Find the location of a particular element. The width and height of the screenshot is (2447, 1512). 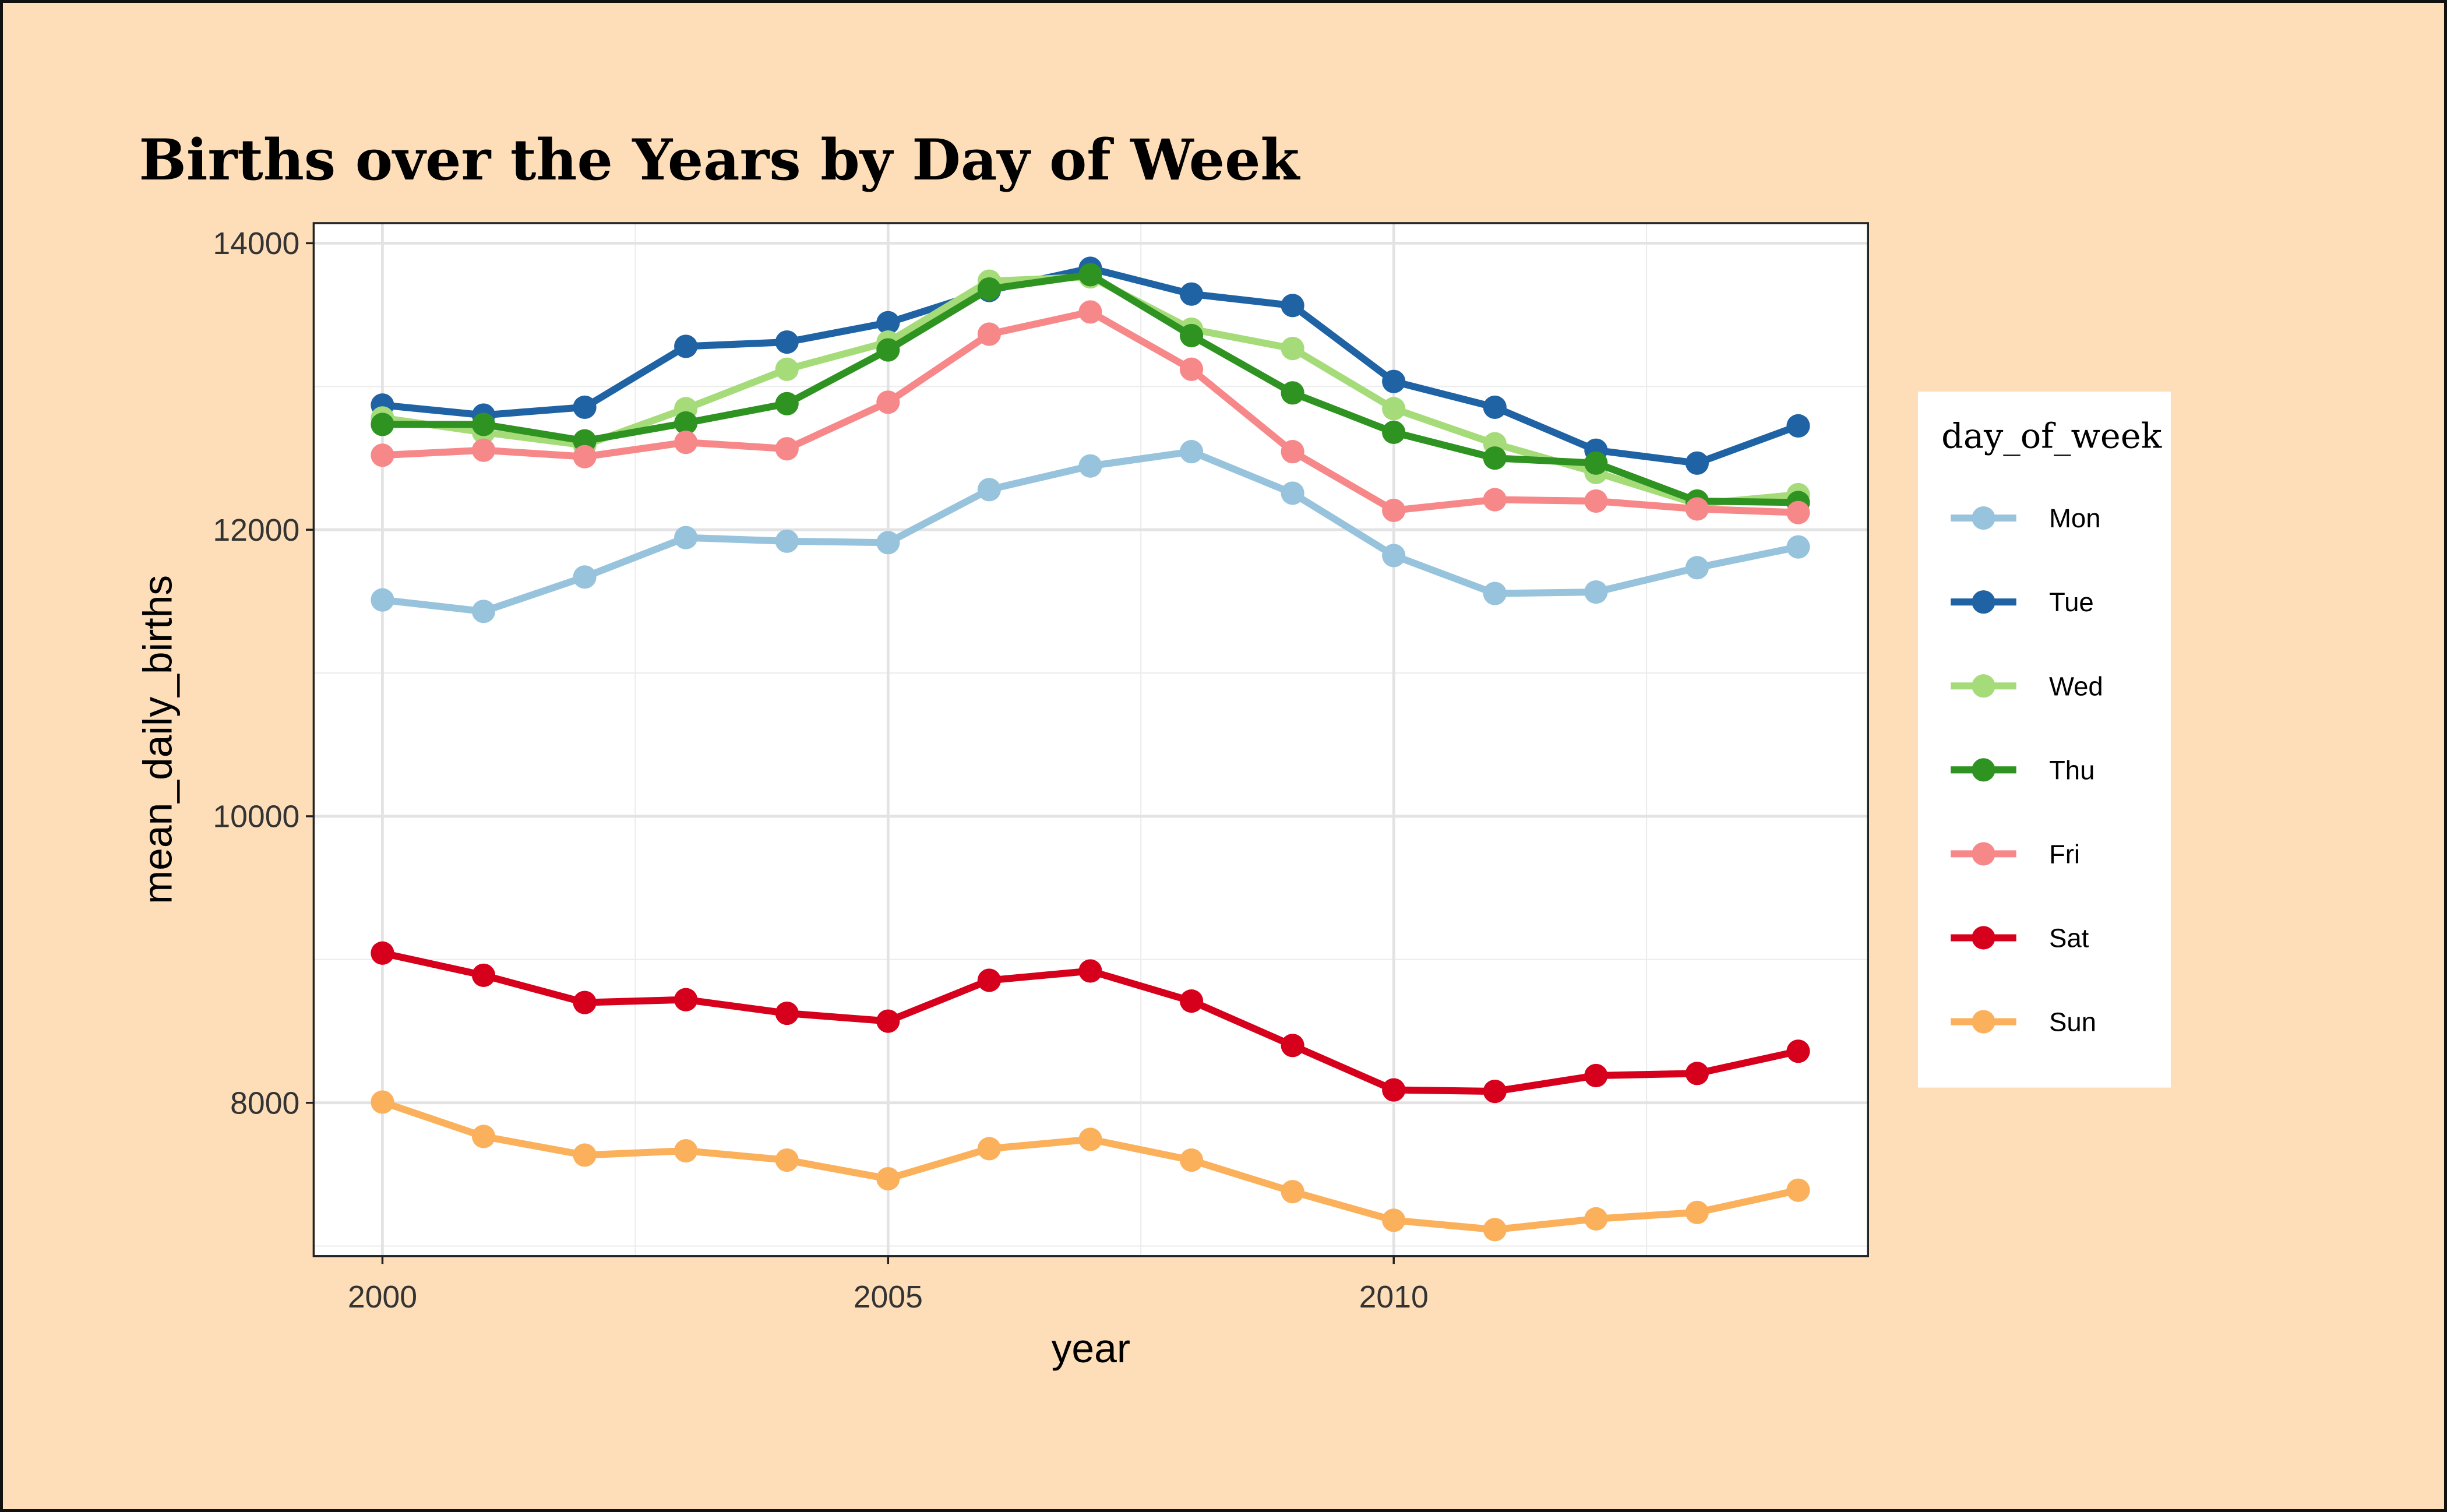

legend: day_of_week Mon Tue Wed Thu Fri Sat Sun is located at coordinates (2044, 740).